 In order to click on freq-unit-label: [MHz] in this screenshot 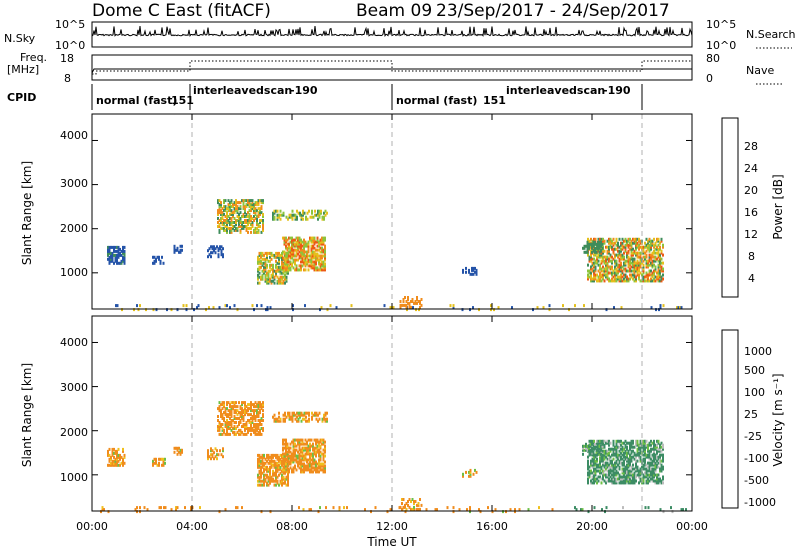, I will do `click(23, 69)`.